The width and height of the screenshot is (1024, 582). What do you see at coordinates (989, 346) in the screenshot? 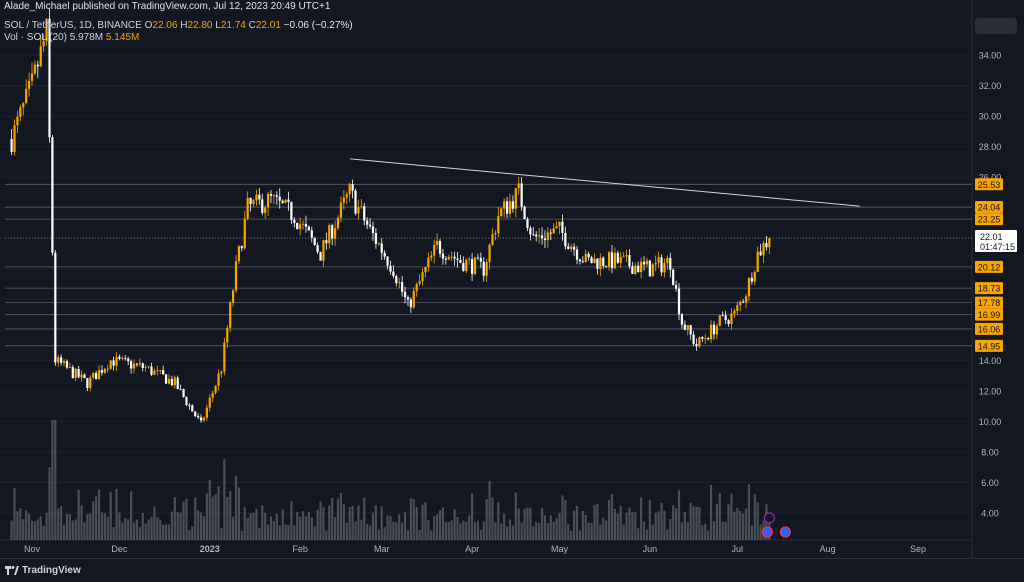
I see `level-label: 14.95` at bounding box center [989, 346].